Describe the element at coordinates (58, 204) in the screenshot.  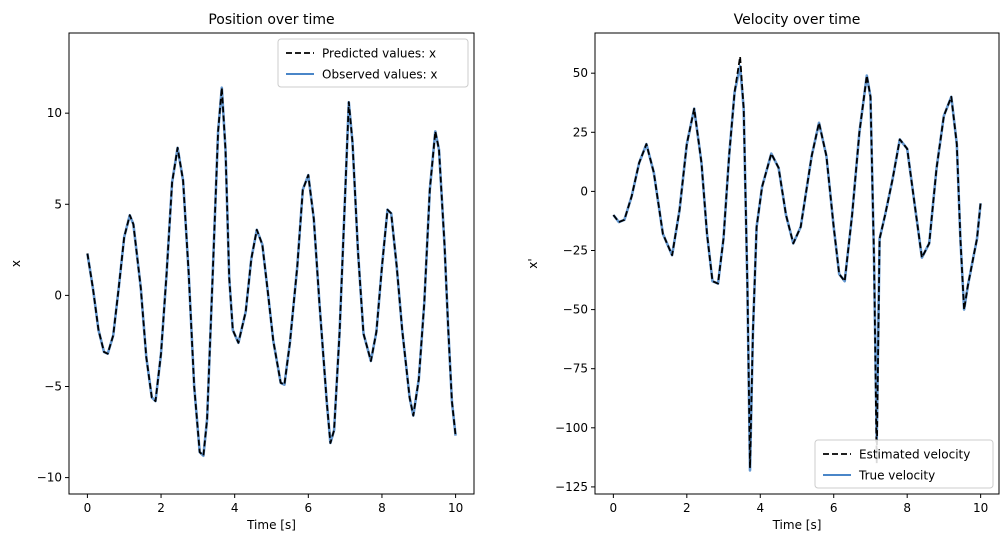
I see `y-tick-label: 5` at that location.